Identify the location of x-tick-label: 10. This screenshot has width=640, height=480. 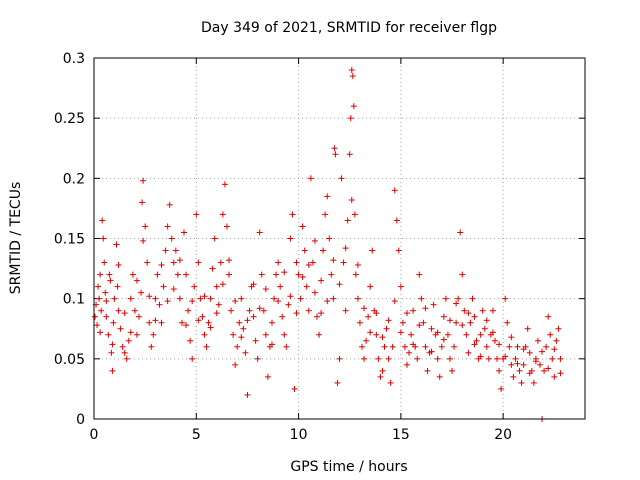
(299, 435).